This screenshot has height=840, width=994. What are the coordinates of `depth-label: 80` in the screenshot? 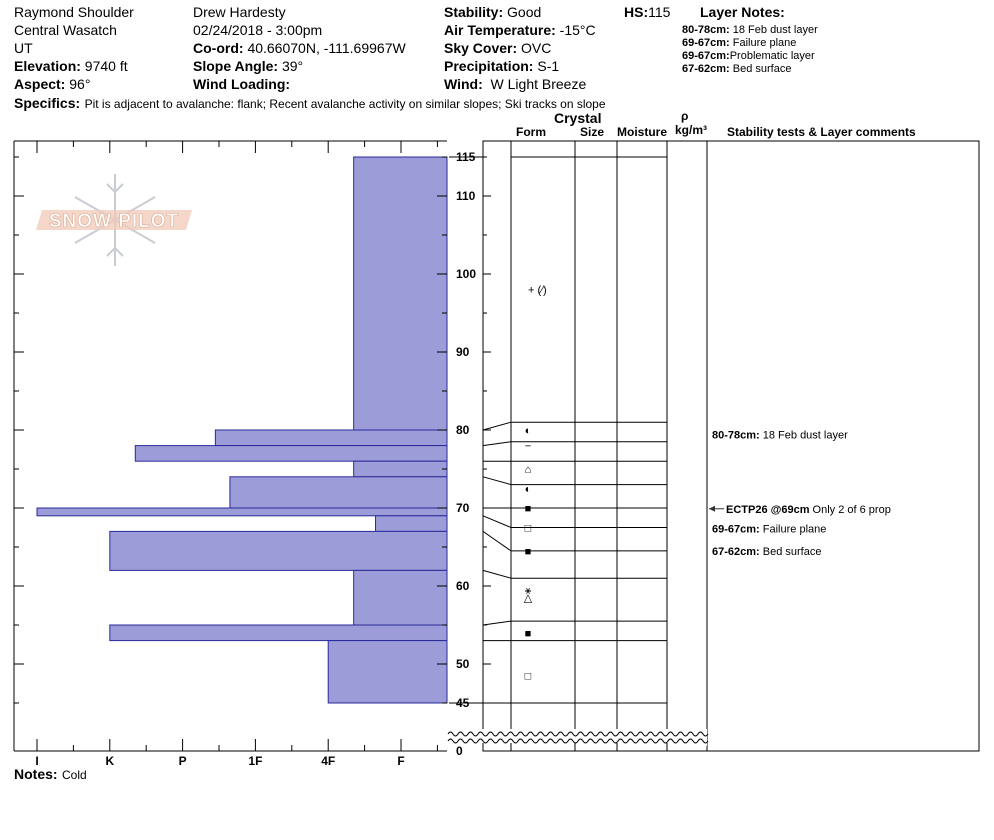 It's located at (463, 430).